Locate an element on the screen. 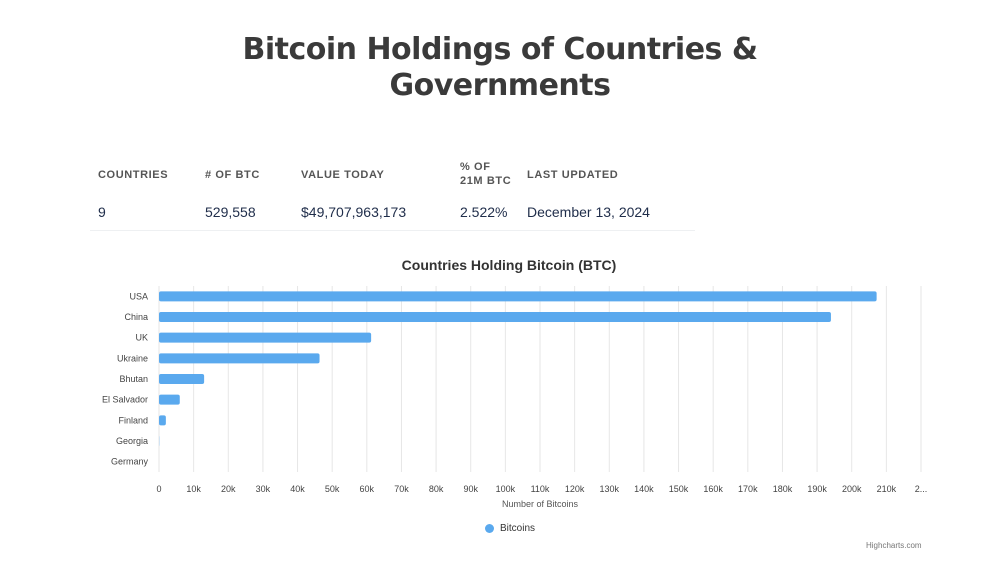 This screenshot has width=1000, height=576. category-label: UK is located at coordinates (141, 338).